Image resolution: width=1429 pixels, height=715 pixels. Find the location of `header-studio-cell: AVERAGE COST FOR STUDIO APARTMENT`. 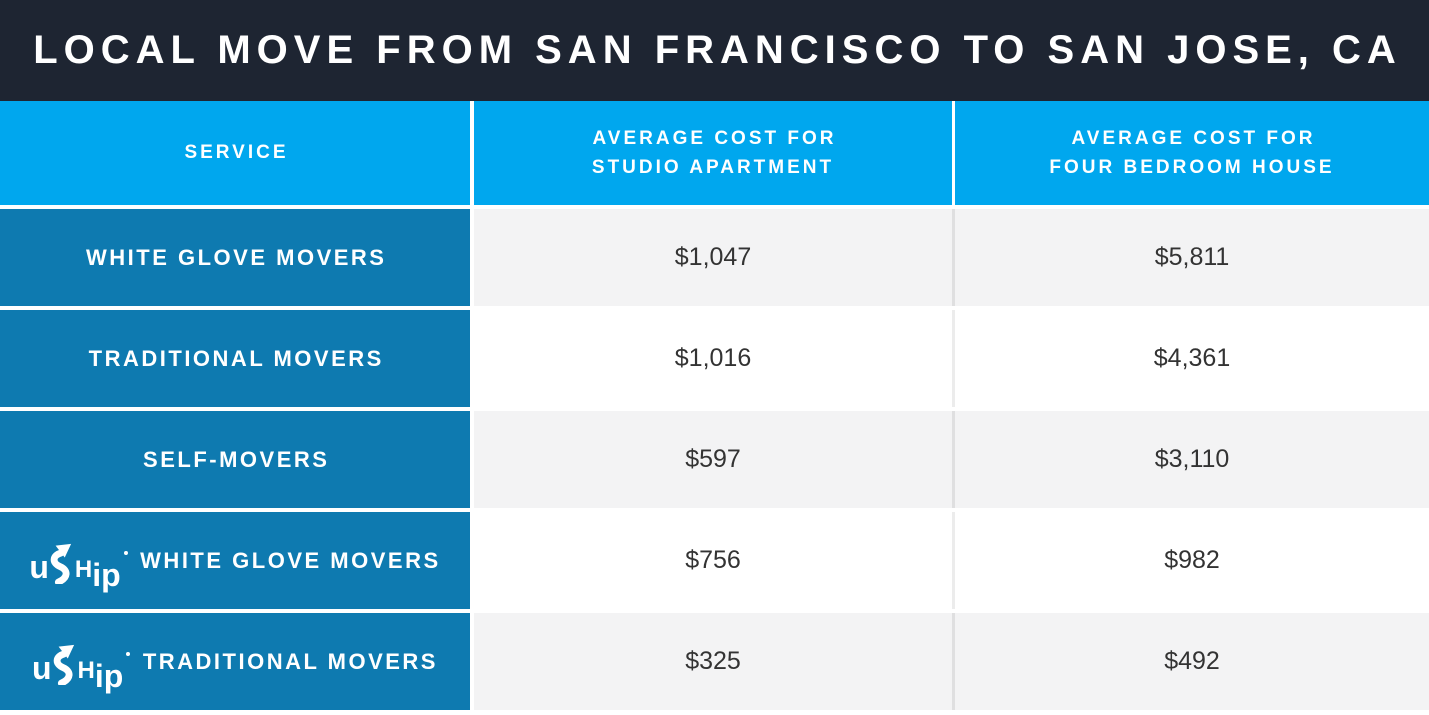

header-studio-cell: AVERAGE COST FOR STUDIO APARTMENT is located at coordinates (713, 153).